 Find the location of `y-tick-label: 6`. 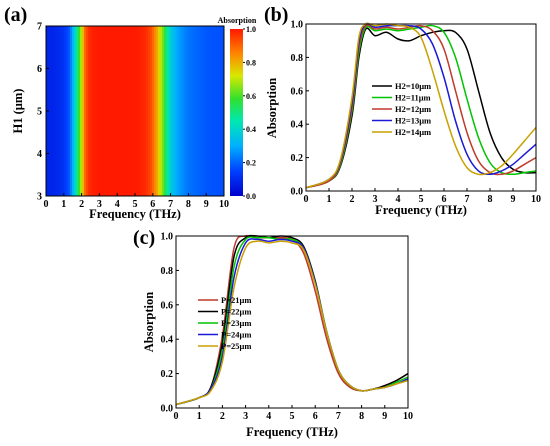

y-tick-label: 6 is located at coordinates (39, 69).